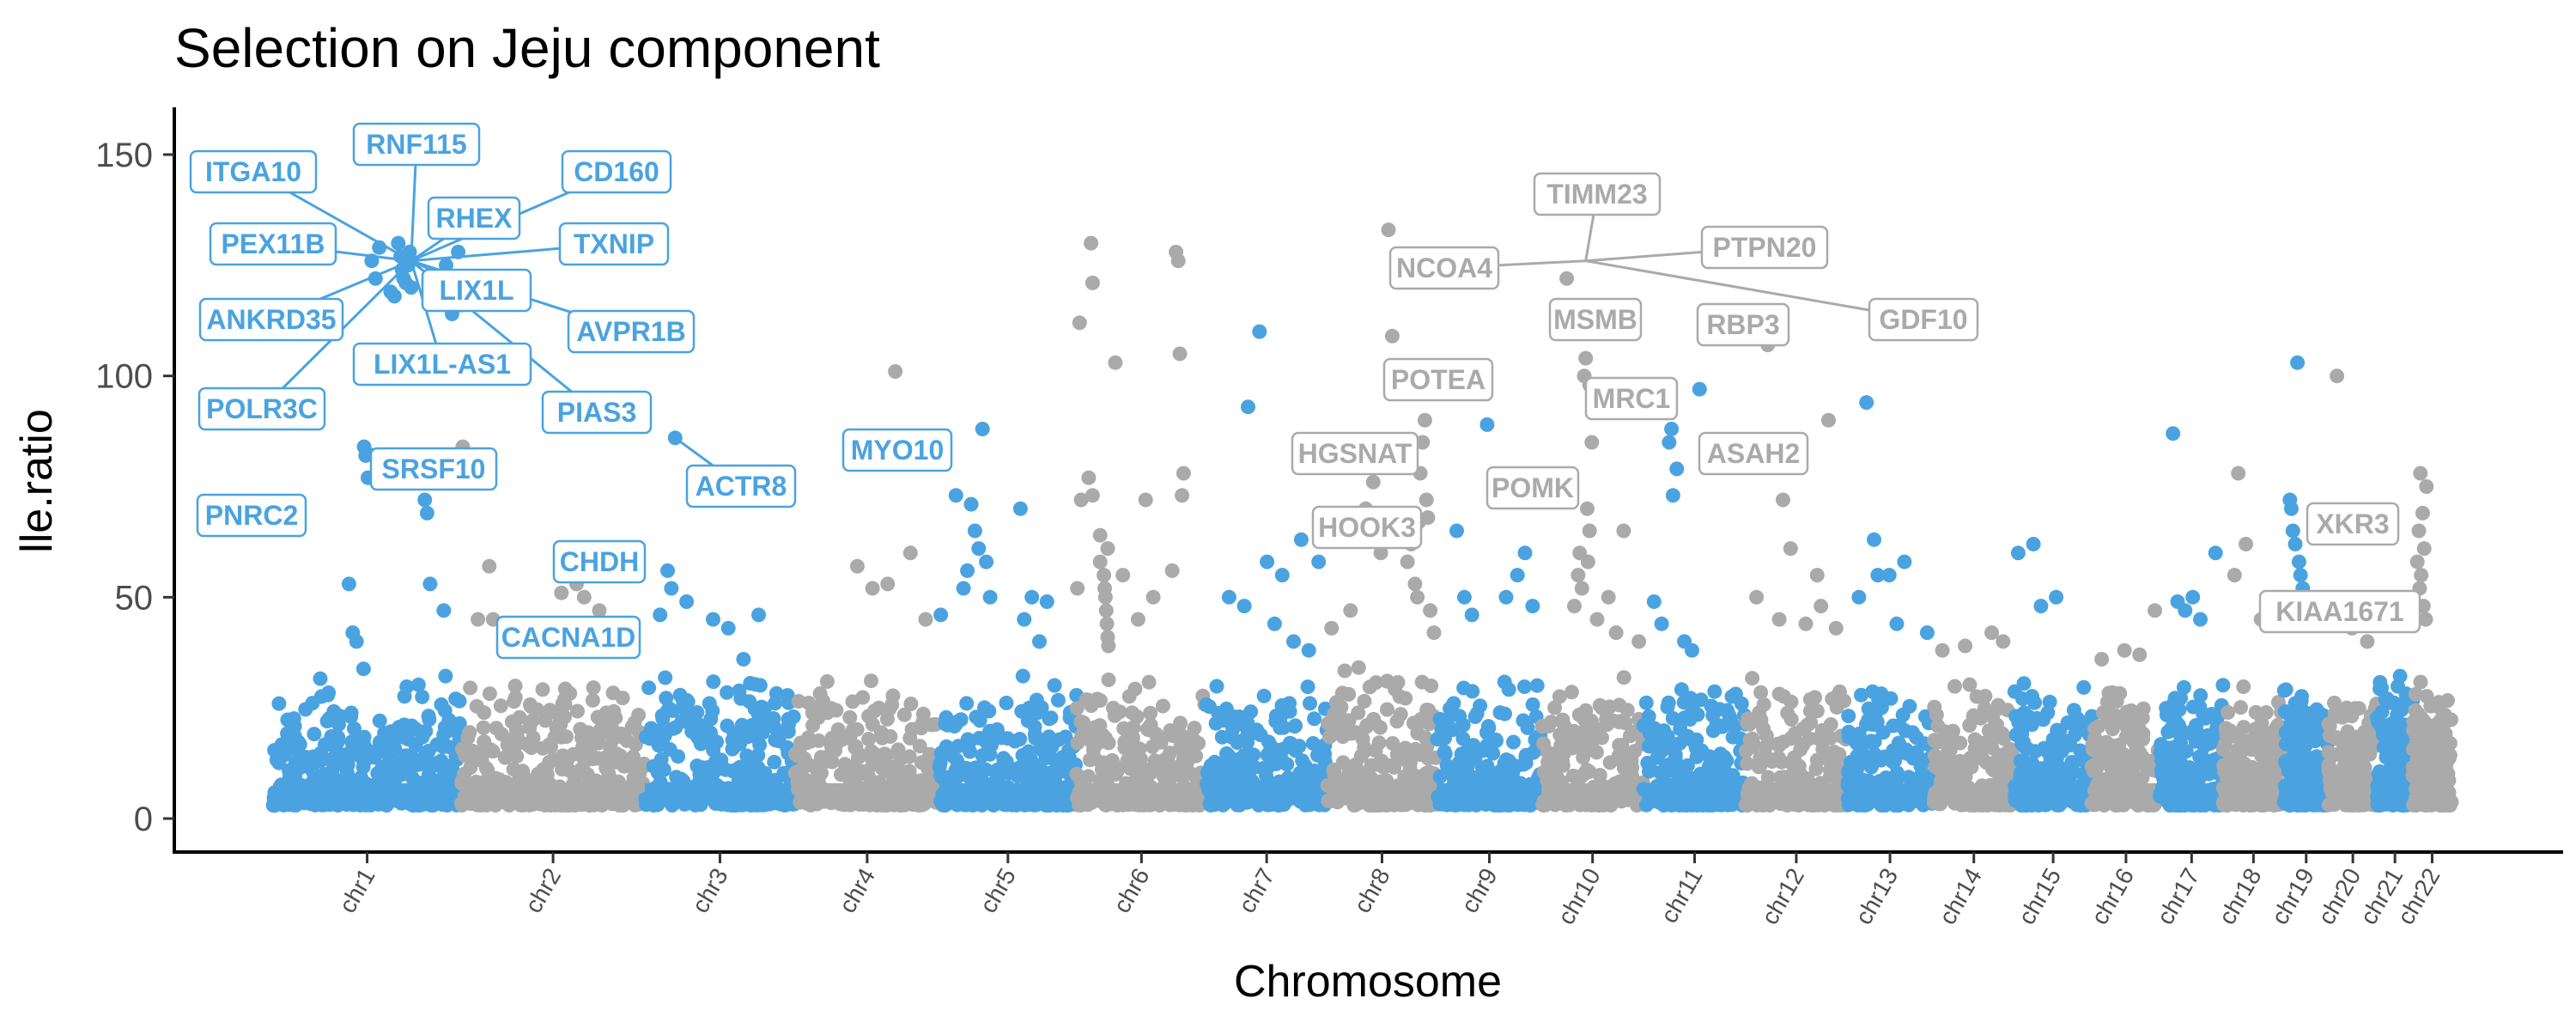 The height and width of the screenshot is (1035, 2576). What do you see at coordinates (1131, 891) in the screenshot?
I see `x-tick-label: chr6` at bounding box center [1131, 891].